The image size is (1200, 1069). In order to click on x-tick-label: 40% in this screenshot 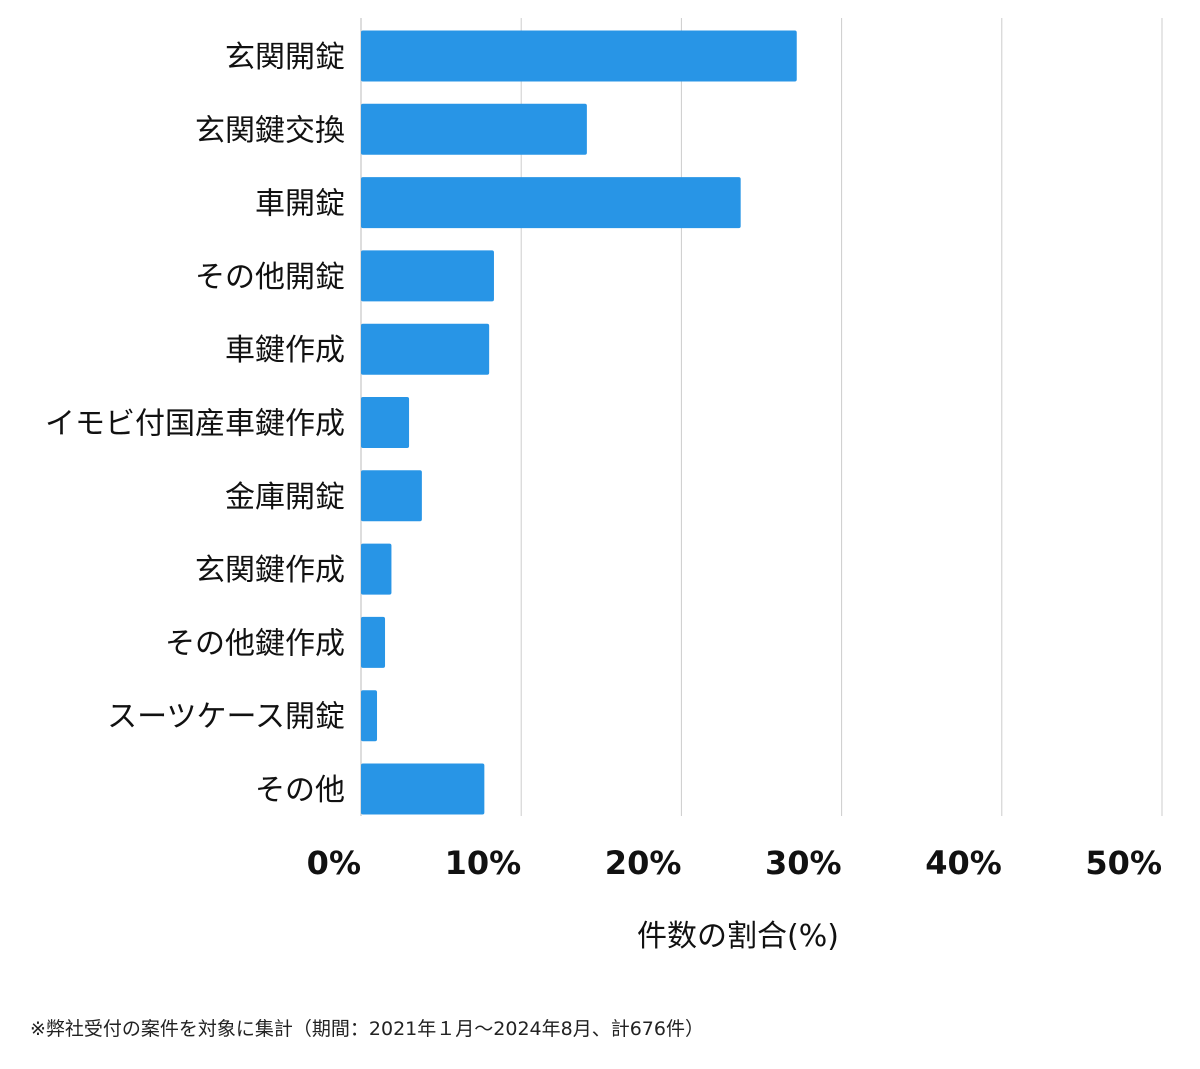, I will do `click(963, 863)`.